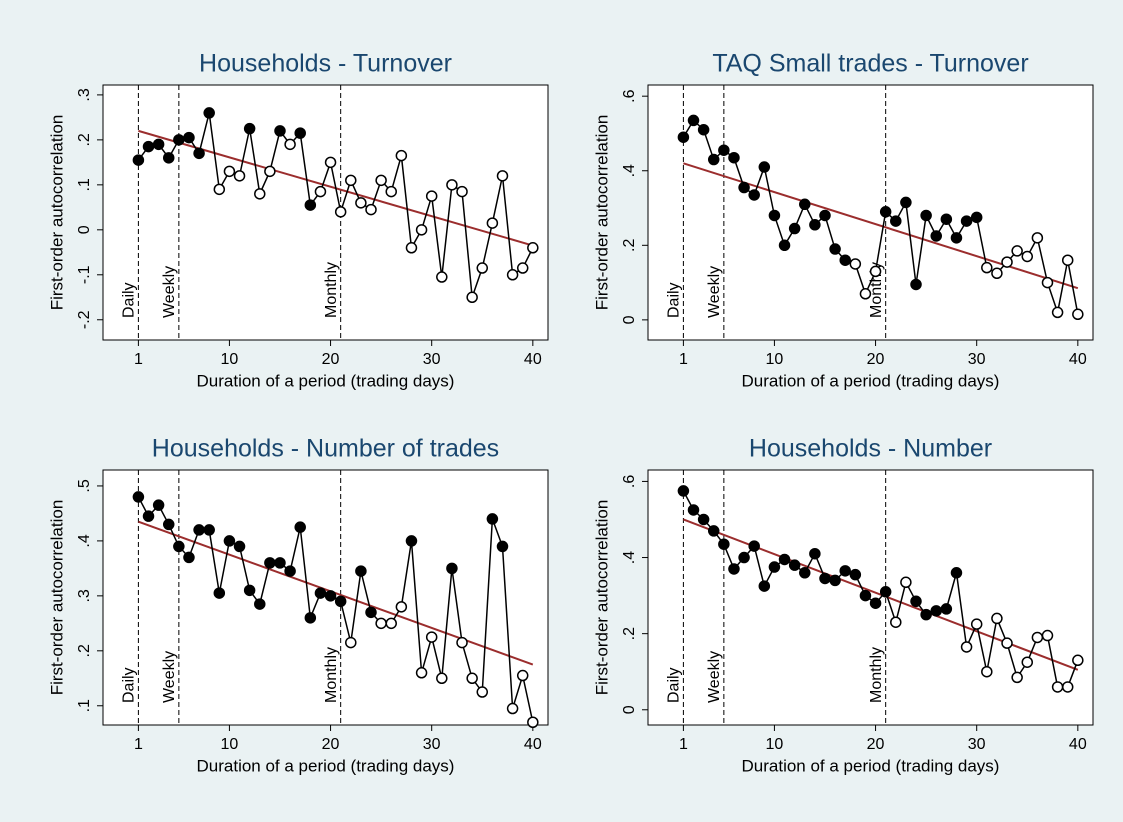  I want to click on chart-title: Households - Turnover, so click(325, 64).